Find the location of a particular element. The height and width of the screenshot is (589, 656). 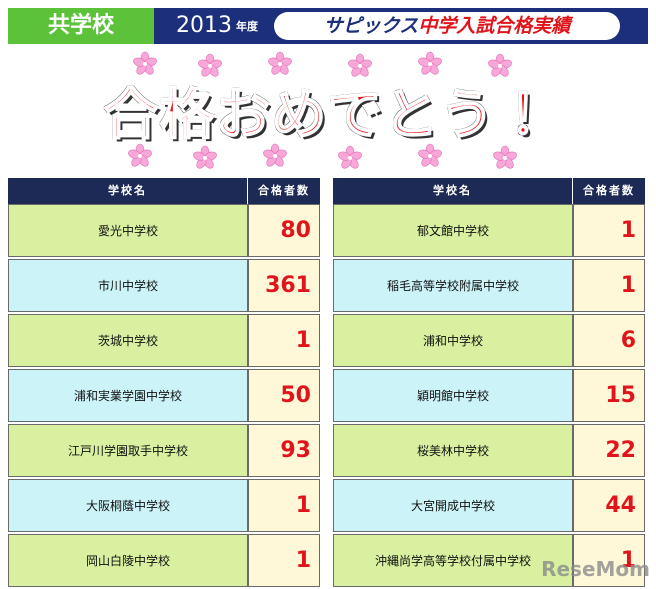

school-name: 茨城中学校 is located at coordinates (128, 340).